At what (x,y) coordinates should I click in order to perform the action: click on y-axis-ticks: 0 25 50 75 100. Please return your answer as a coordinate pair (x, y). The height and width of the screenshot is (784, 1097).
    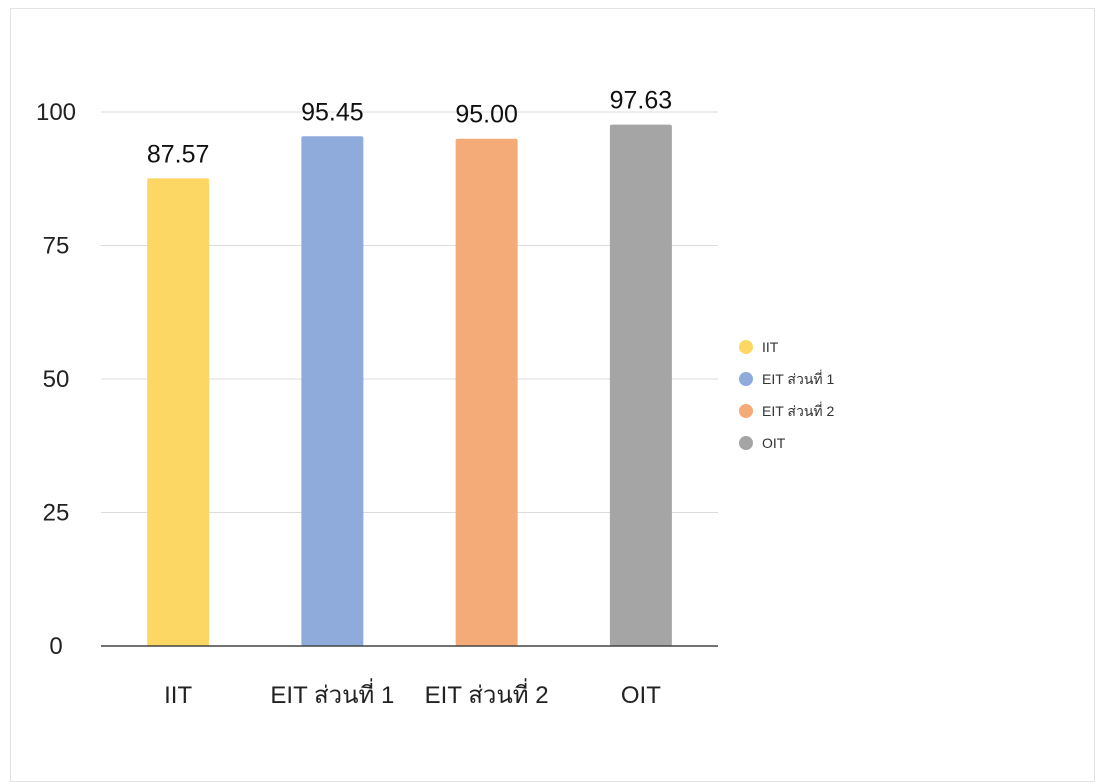
    Looking at the image, I should click on (56, 379).